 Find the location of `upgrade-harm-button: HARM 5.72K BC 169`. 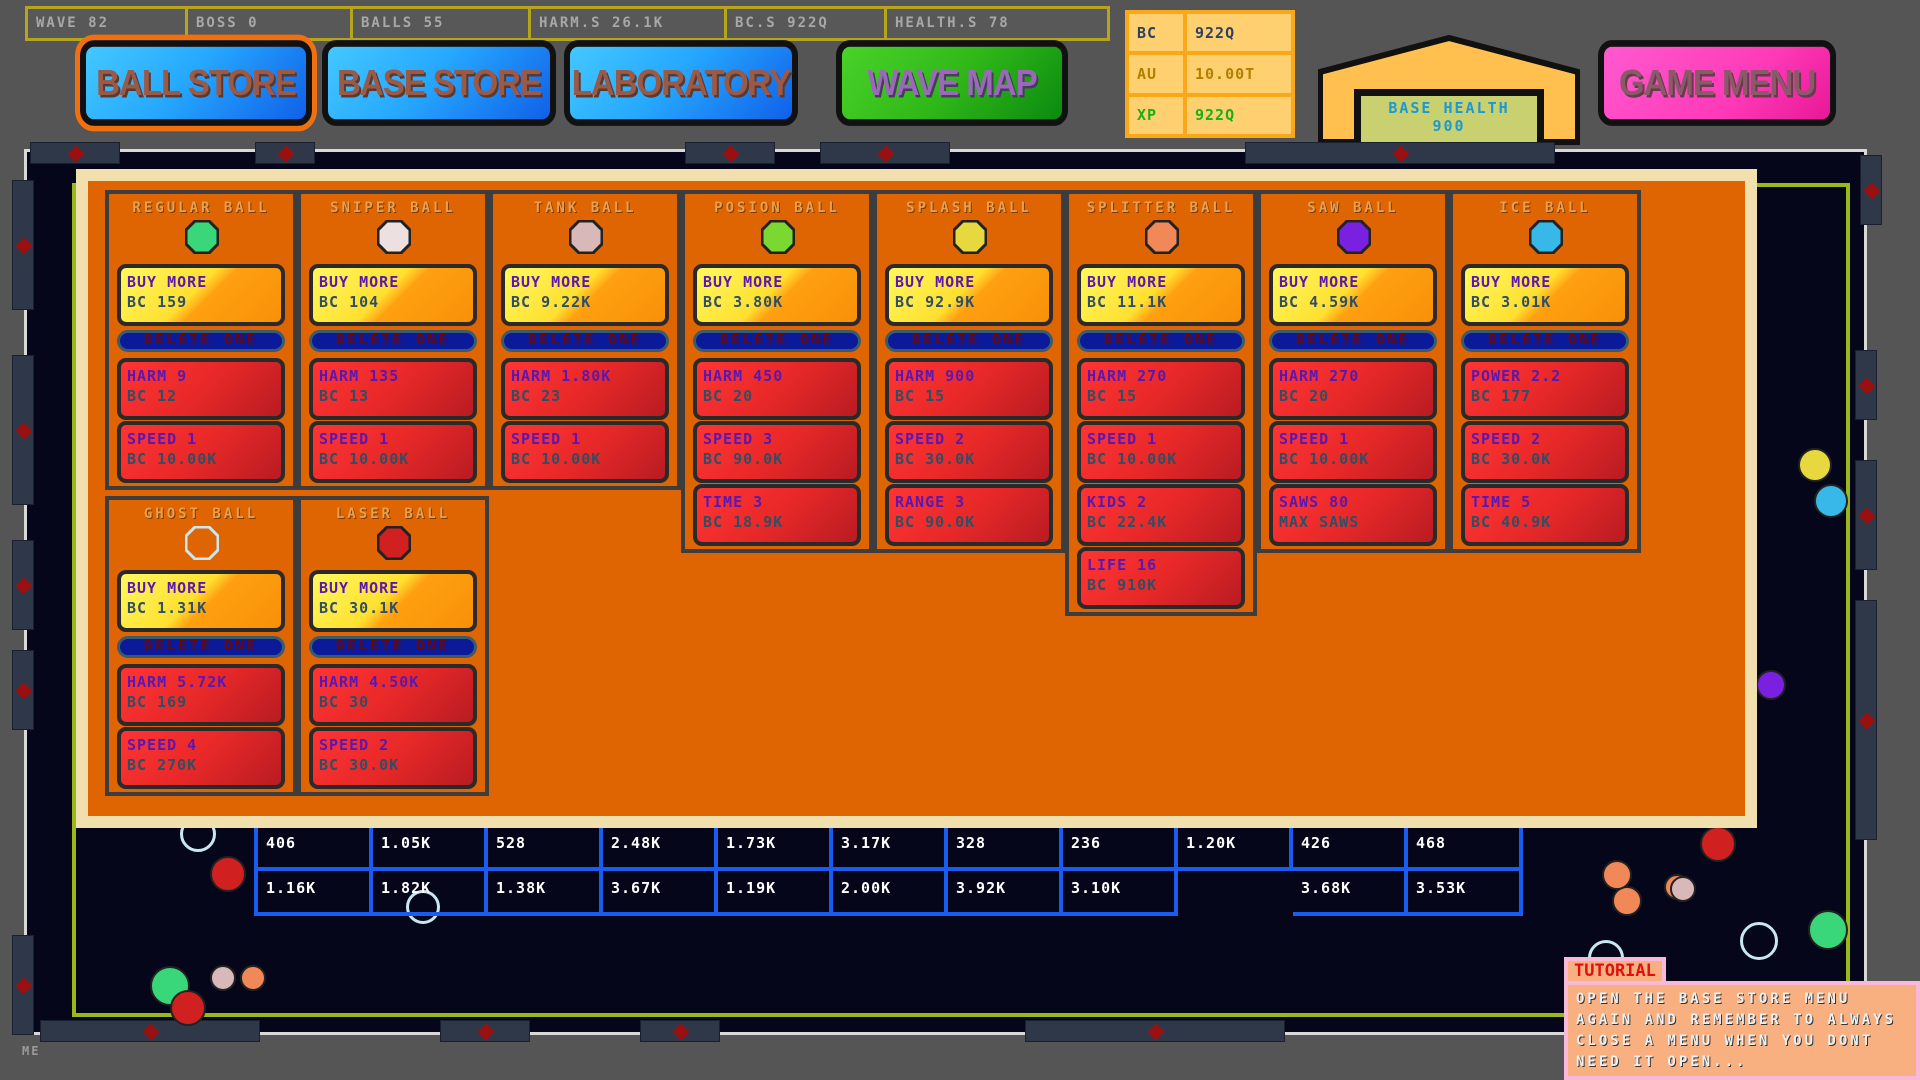

upgrade-harm-button: HARM 5.72K BC 169 is located at coordinates (201, 695).